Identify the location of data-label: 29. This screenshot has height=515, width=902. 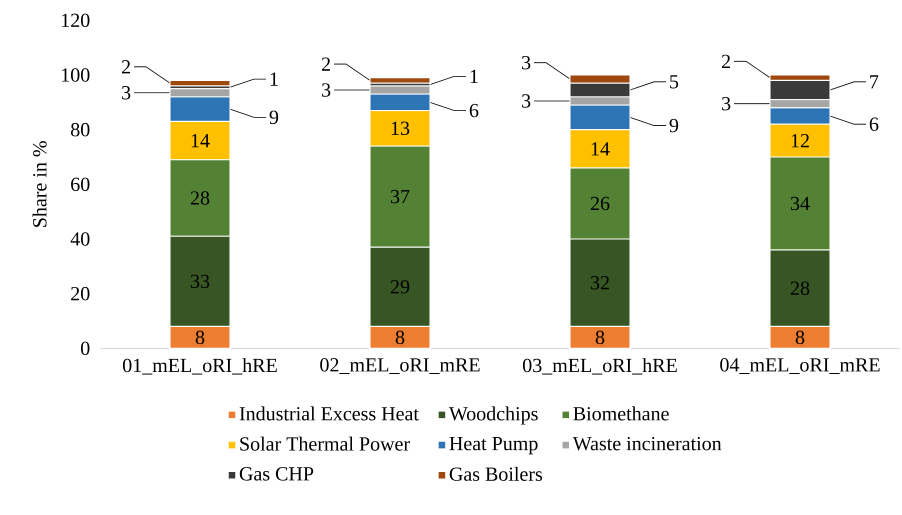
(400, 287).